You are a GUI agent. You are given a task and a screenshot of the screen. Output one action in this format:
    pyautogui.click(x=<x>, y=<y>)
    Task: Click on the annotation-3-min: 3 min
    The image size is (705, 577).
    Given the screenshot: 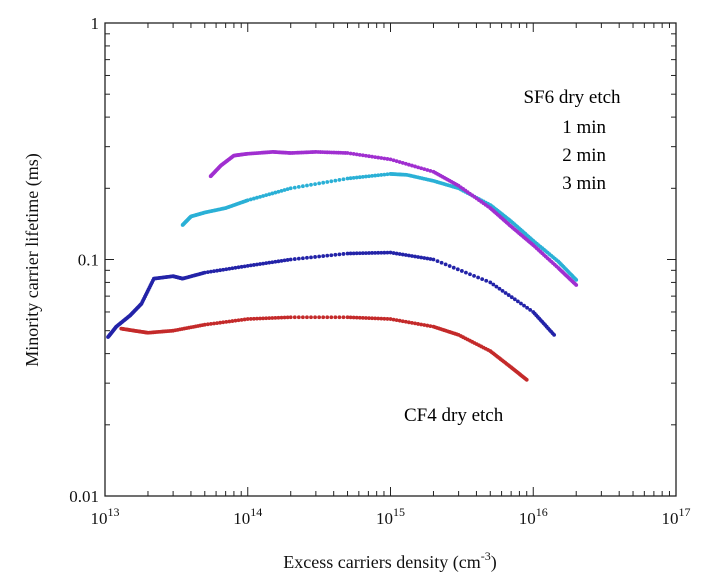 What is the action you would take?
    pyautogui.click(x=584, y=183)
    